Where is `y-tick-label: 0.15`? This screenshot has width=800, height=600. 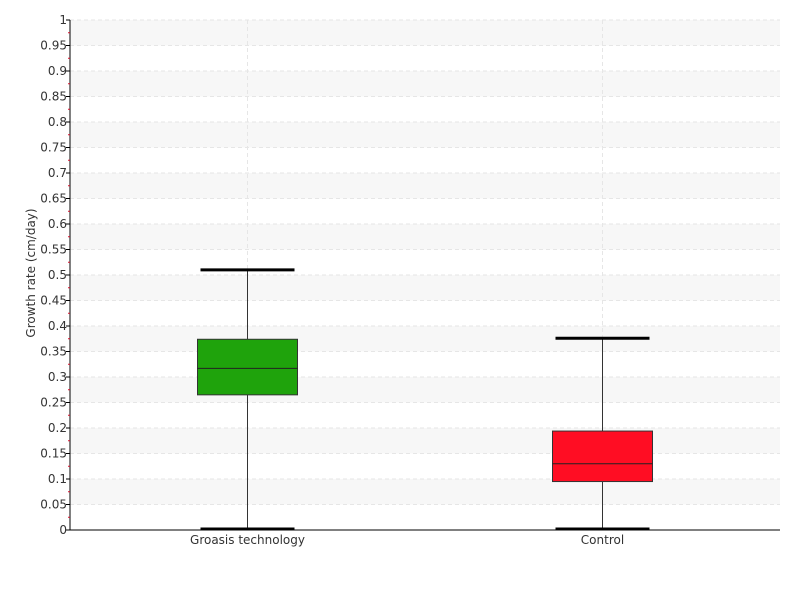 y-tick-label: 0.15 is located at coordinates (53, 454).